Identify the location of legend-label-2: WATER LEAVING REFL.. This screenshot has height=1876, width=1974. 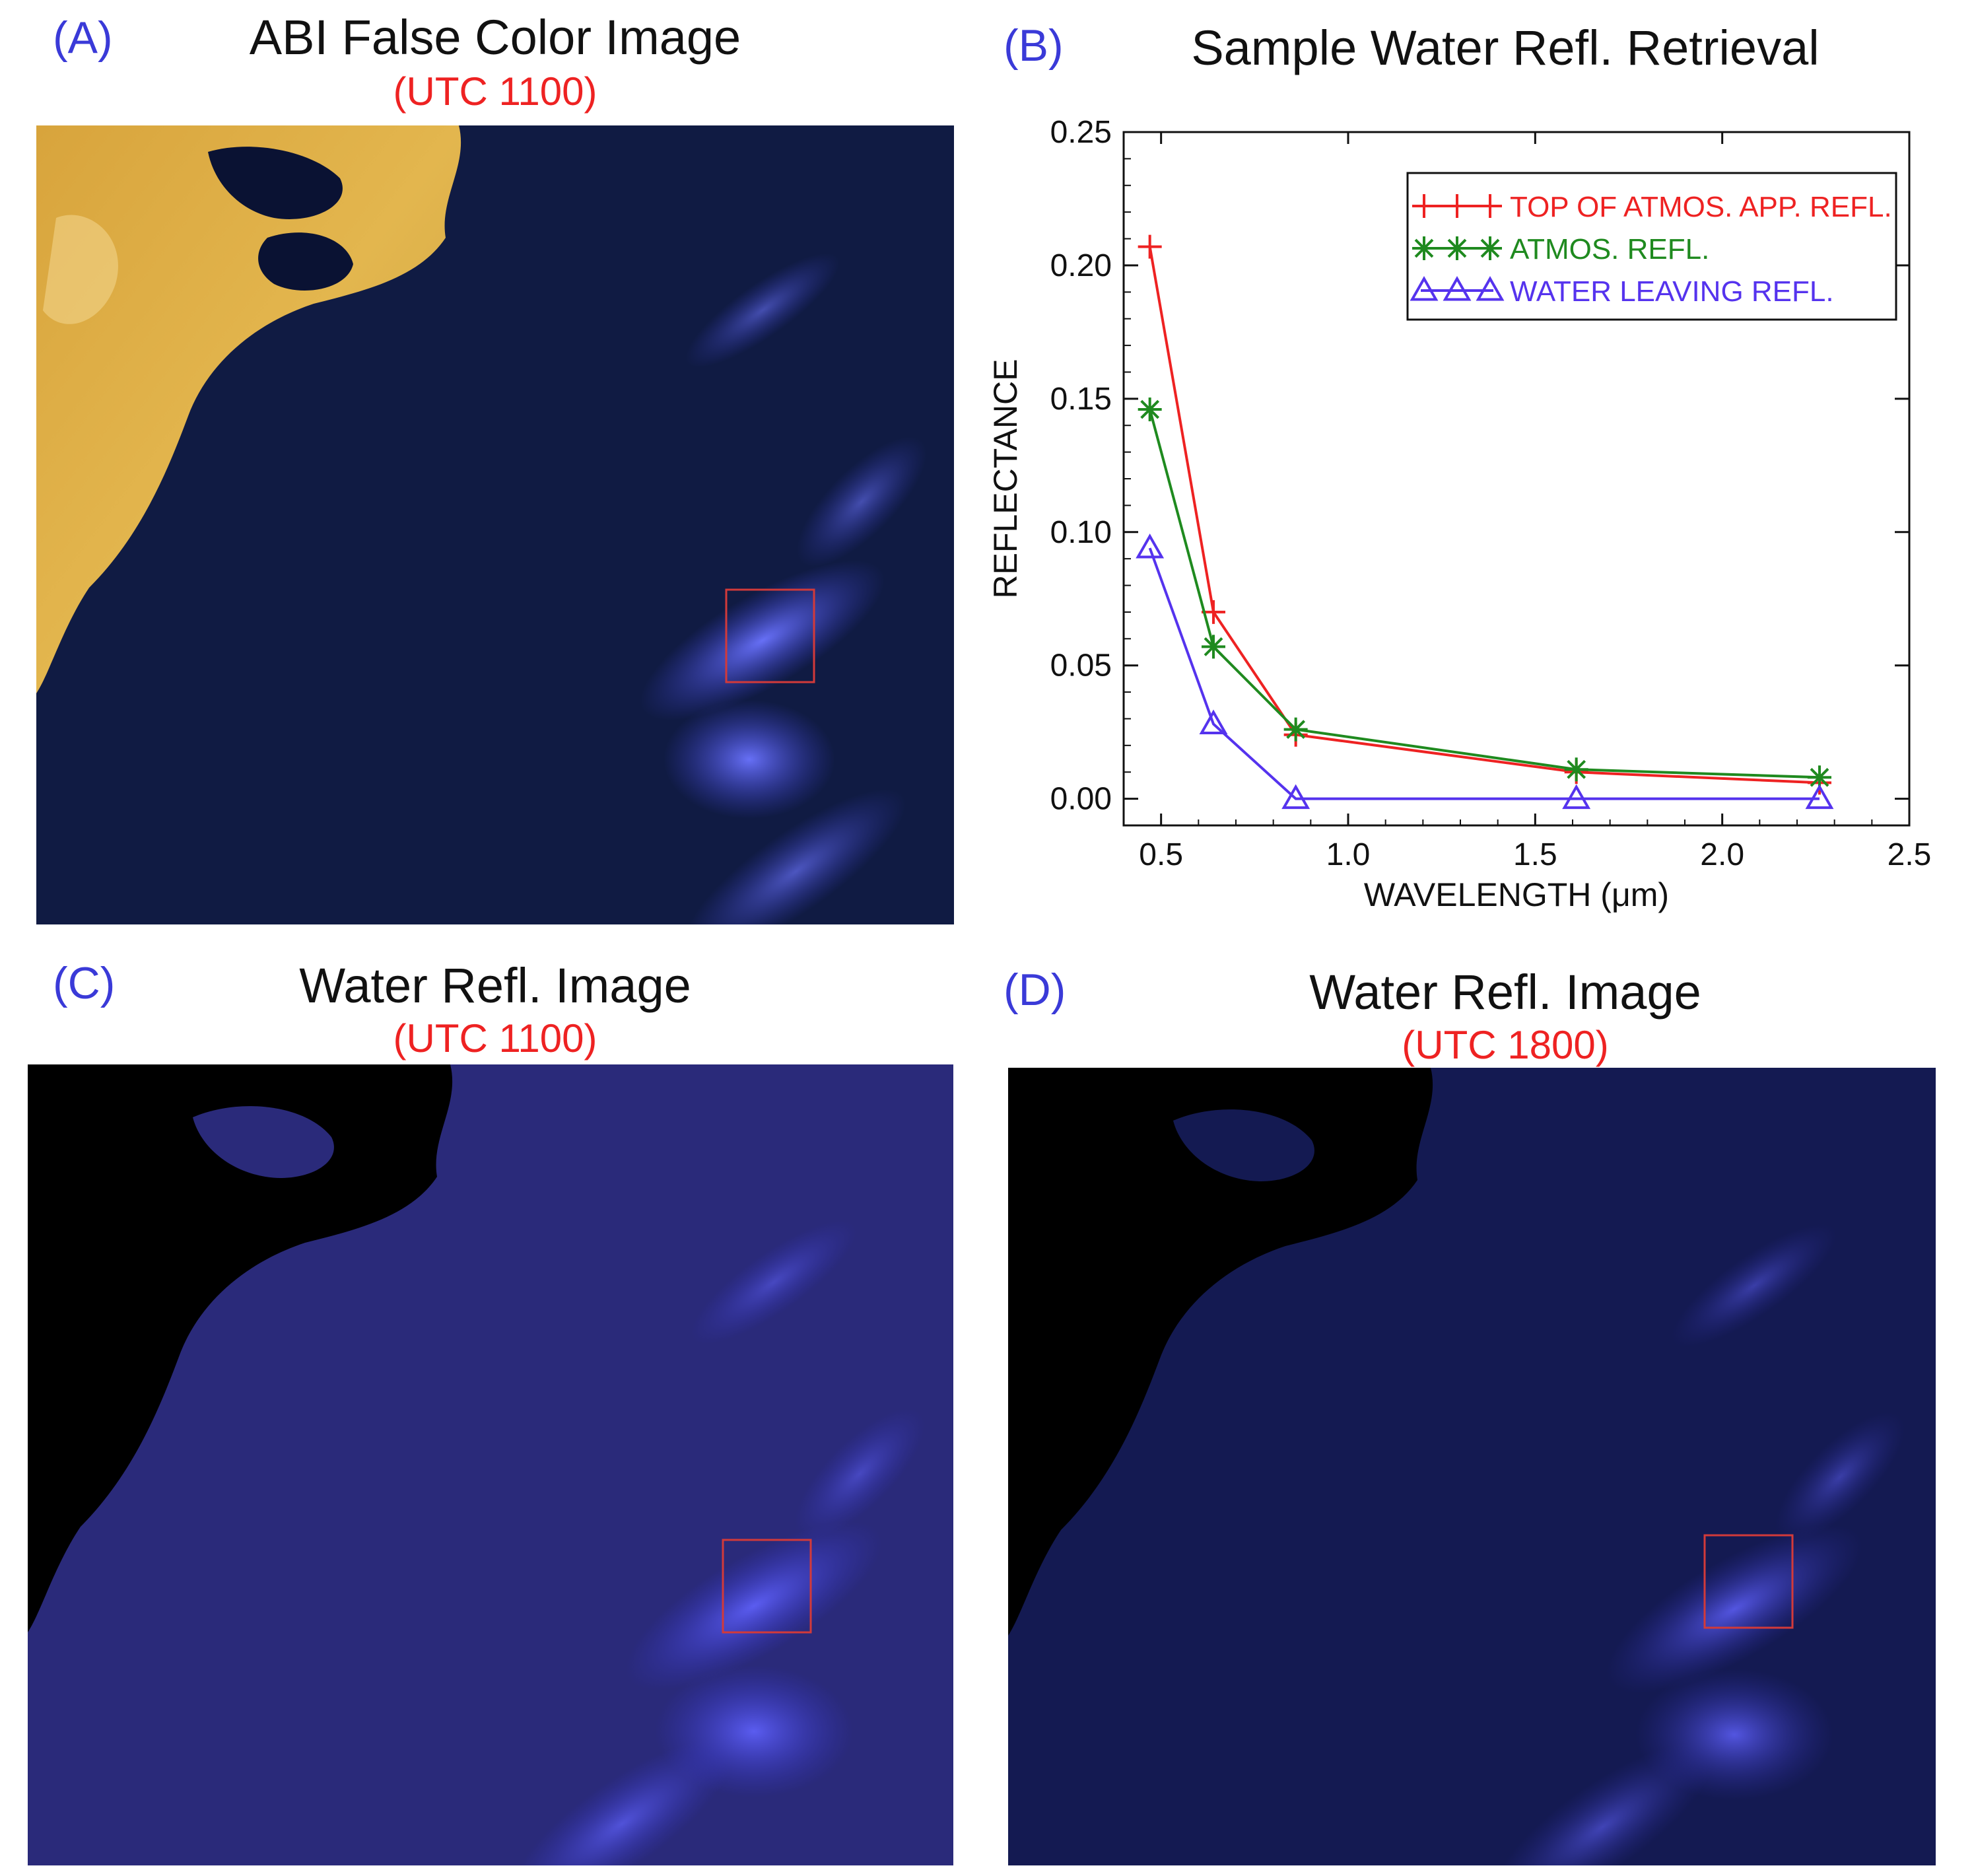
(1672, 291).